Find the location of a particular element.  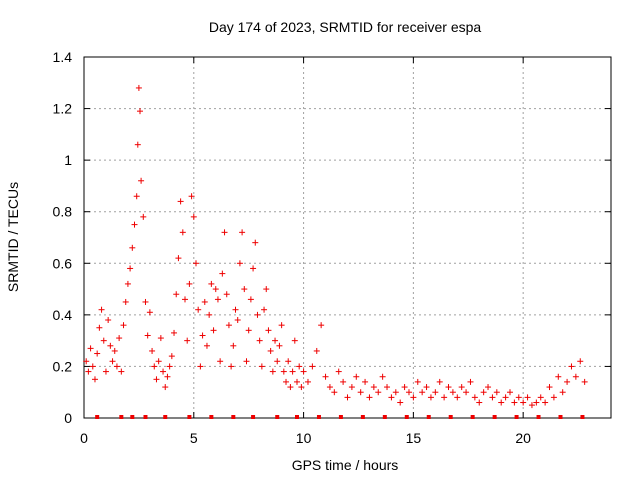

y-tick-label: 0.4 is located at coordinates (63, 315).